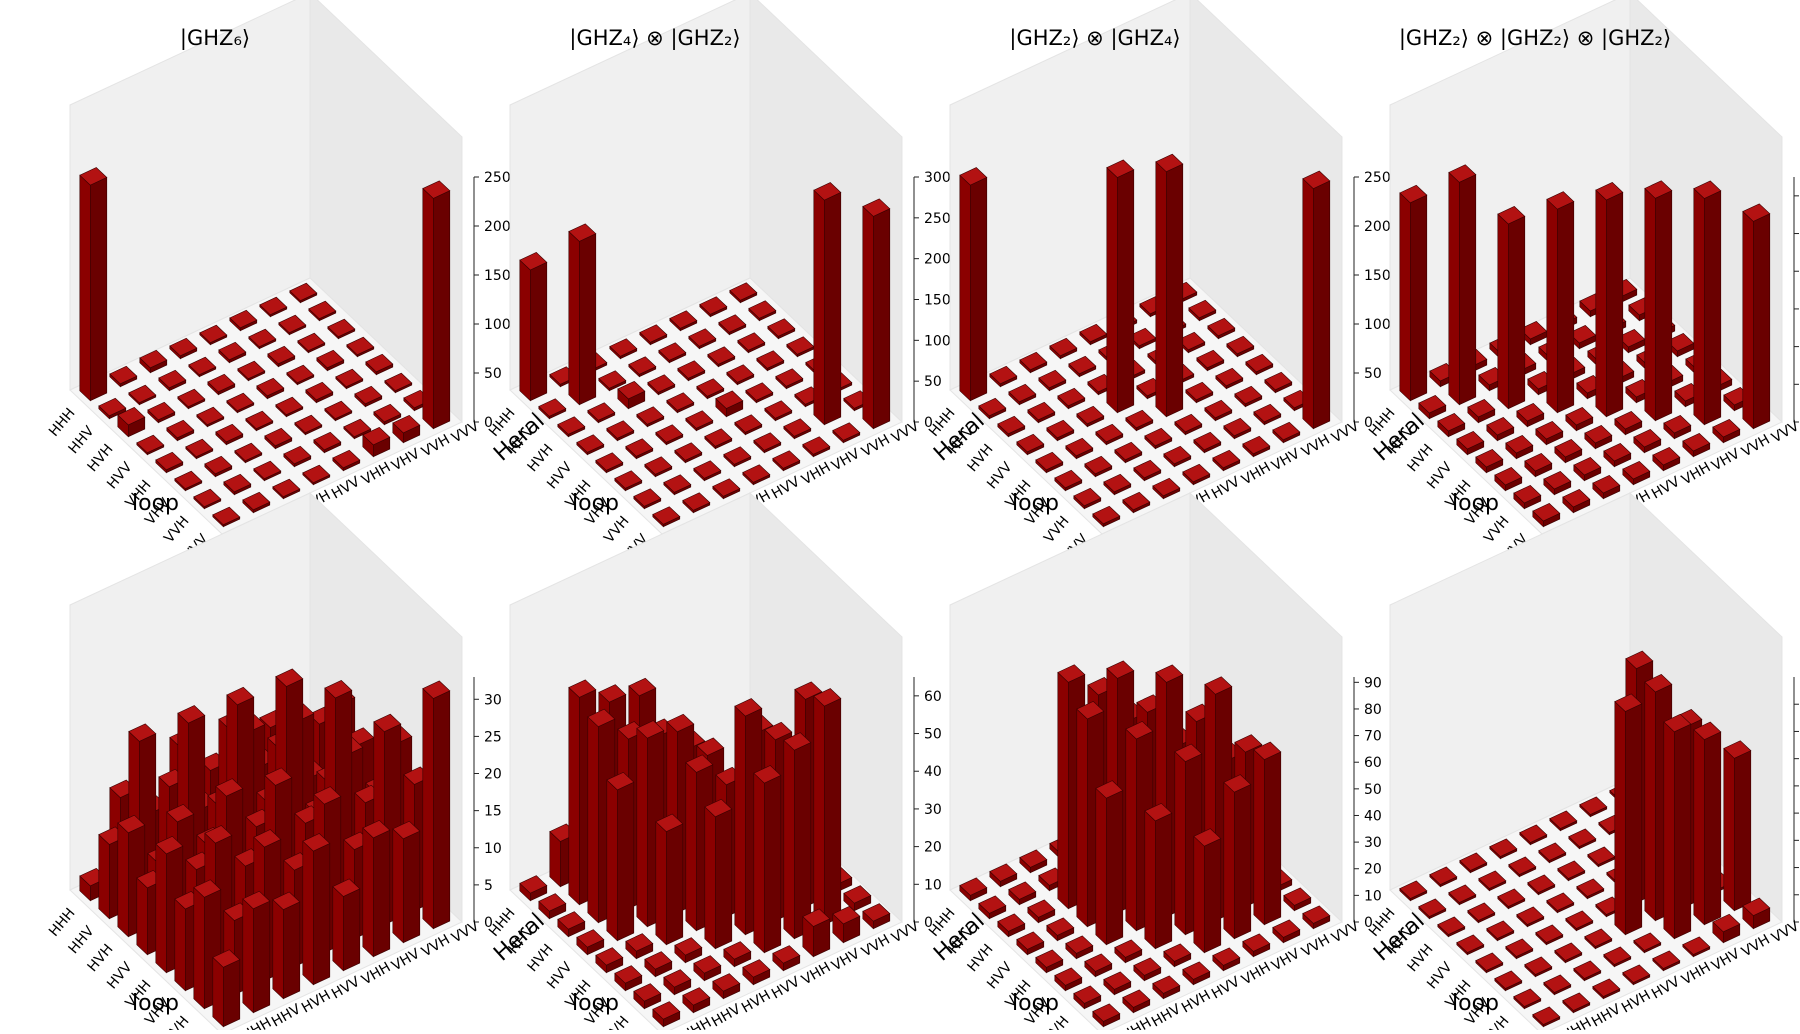  Describe the element at coordinates (1041, 412) in the screenshot. I see `bar-HVH-HHV` at that location.